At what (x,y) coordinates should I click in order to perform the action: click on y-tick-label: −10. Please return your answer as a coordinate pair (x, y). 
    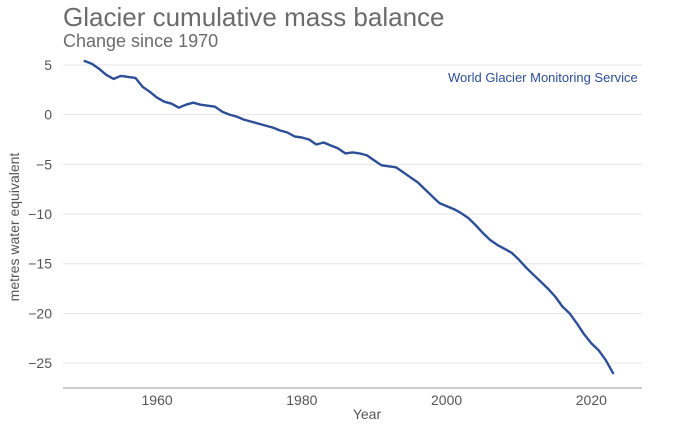
    Looking at the image, I should click on (40, 214).